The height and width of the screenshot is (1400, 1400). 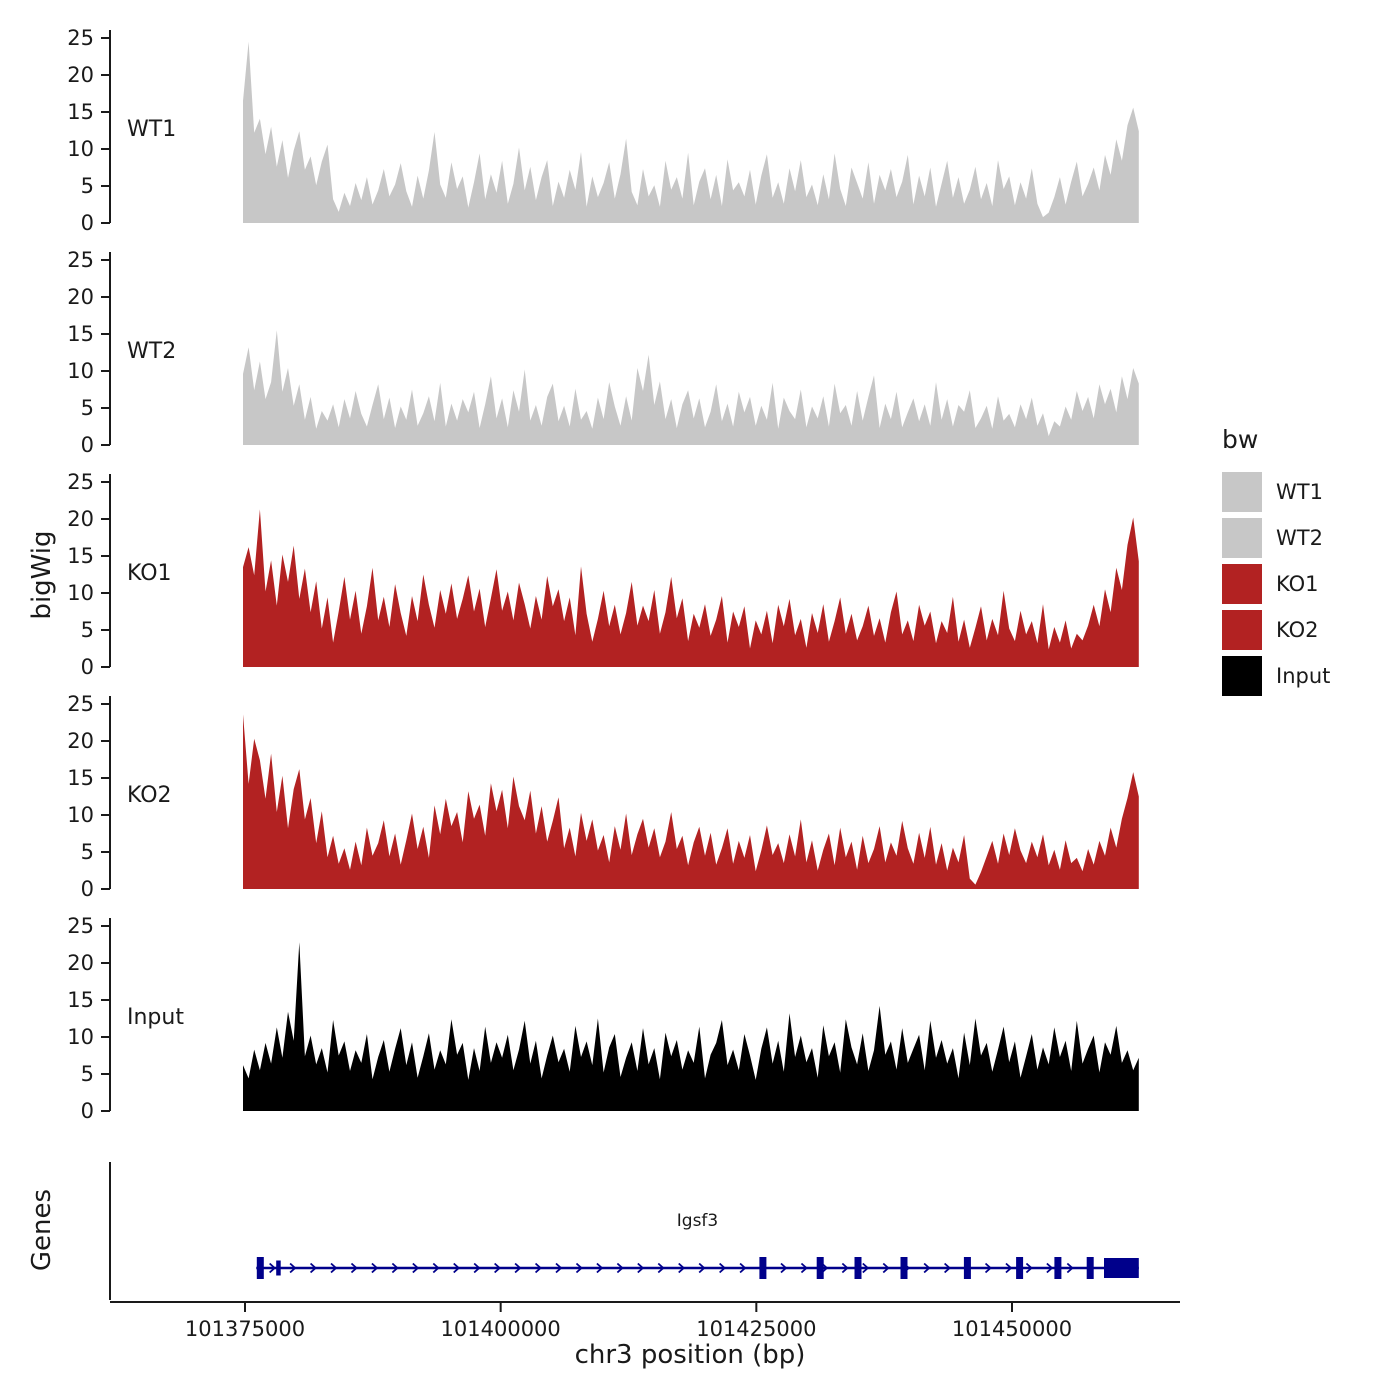 I want to click on legend-swatch-ko2, so click(x=1242, y=630).